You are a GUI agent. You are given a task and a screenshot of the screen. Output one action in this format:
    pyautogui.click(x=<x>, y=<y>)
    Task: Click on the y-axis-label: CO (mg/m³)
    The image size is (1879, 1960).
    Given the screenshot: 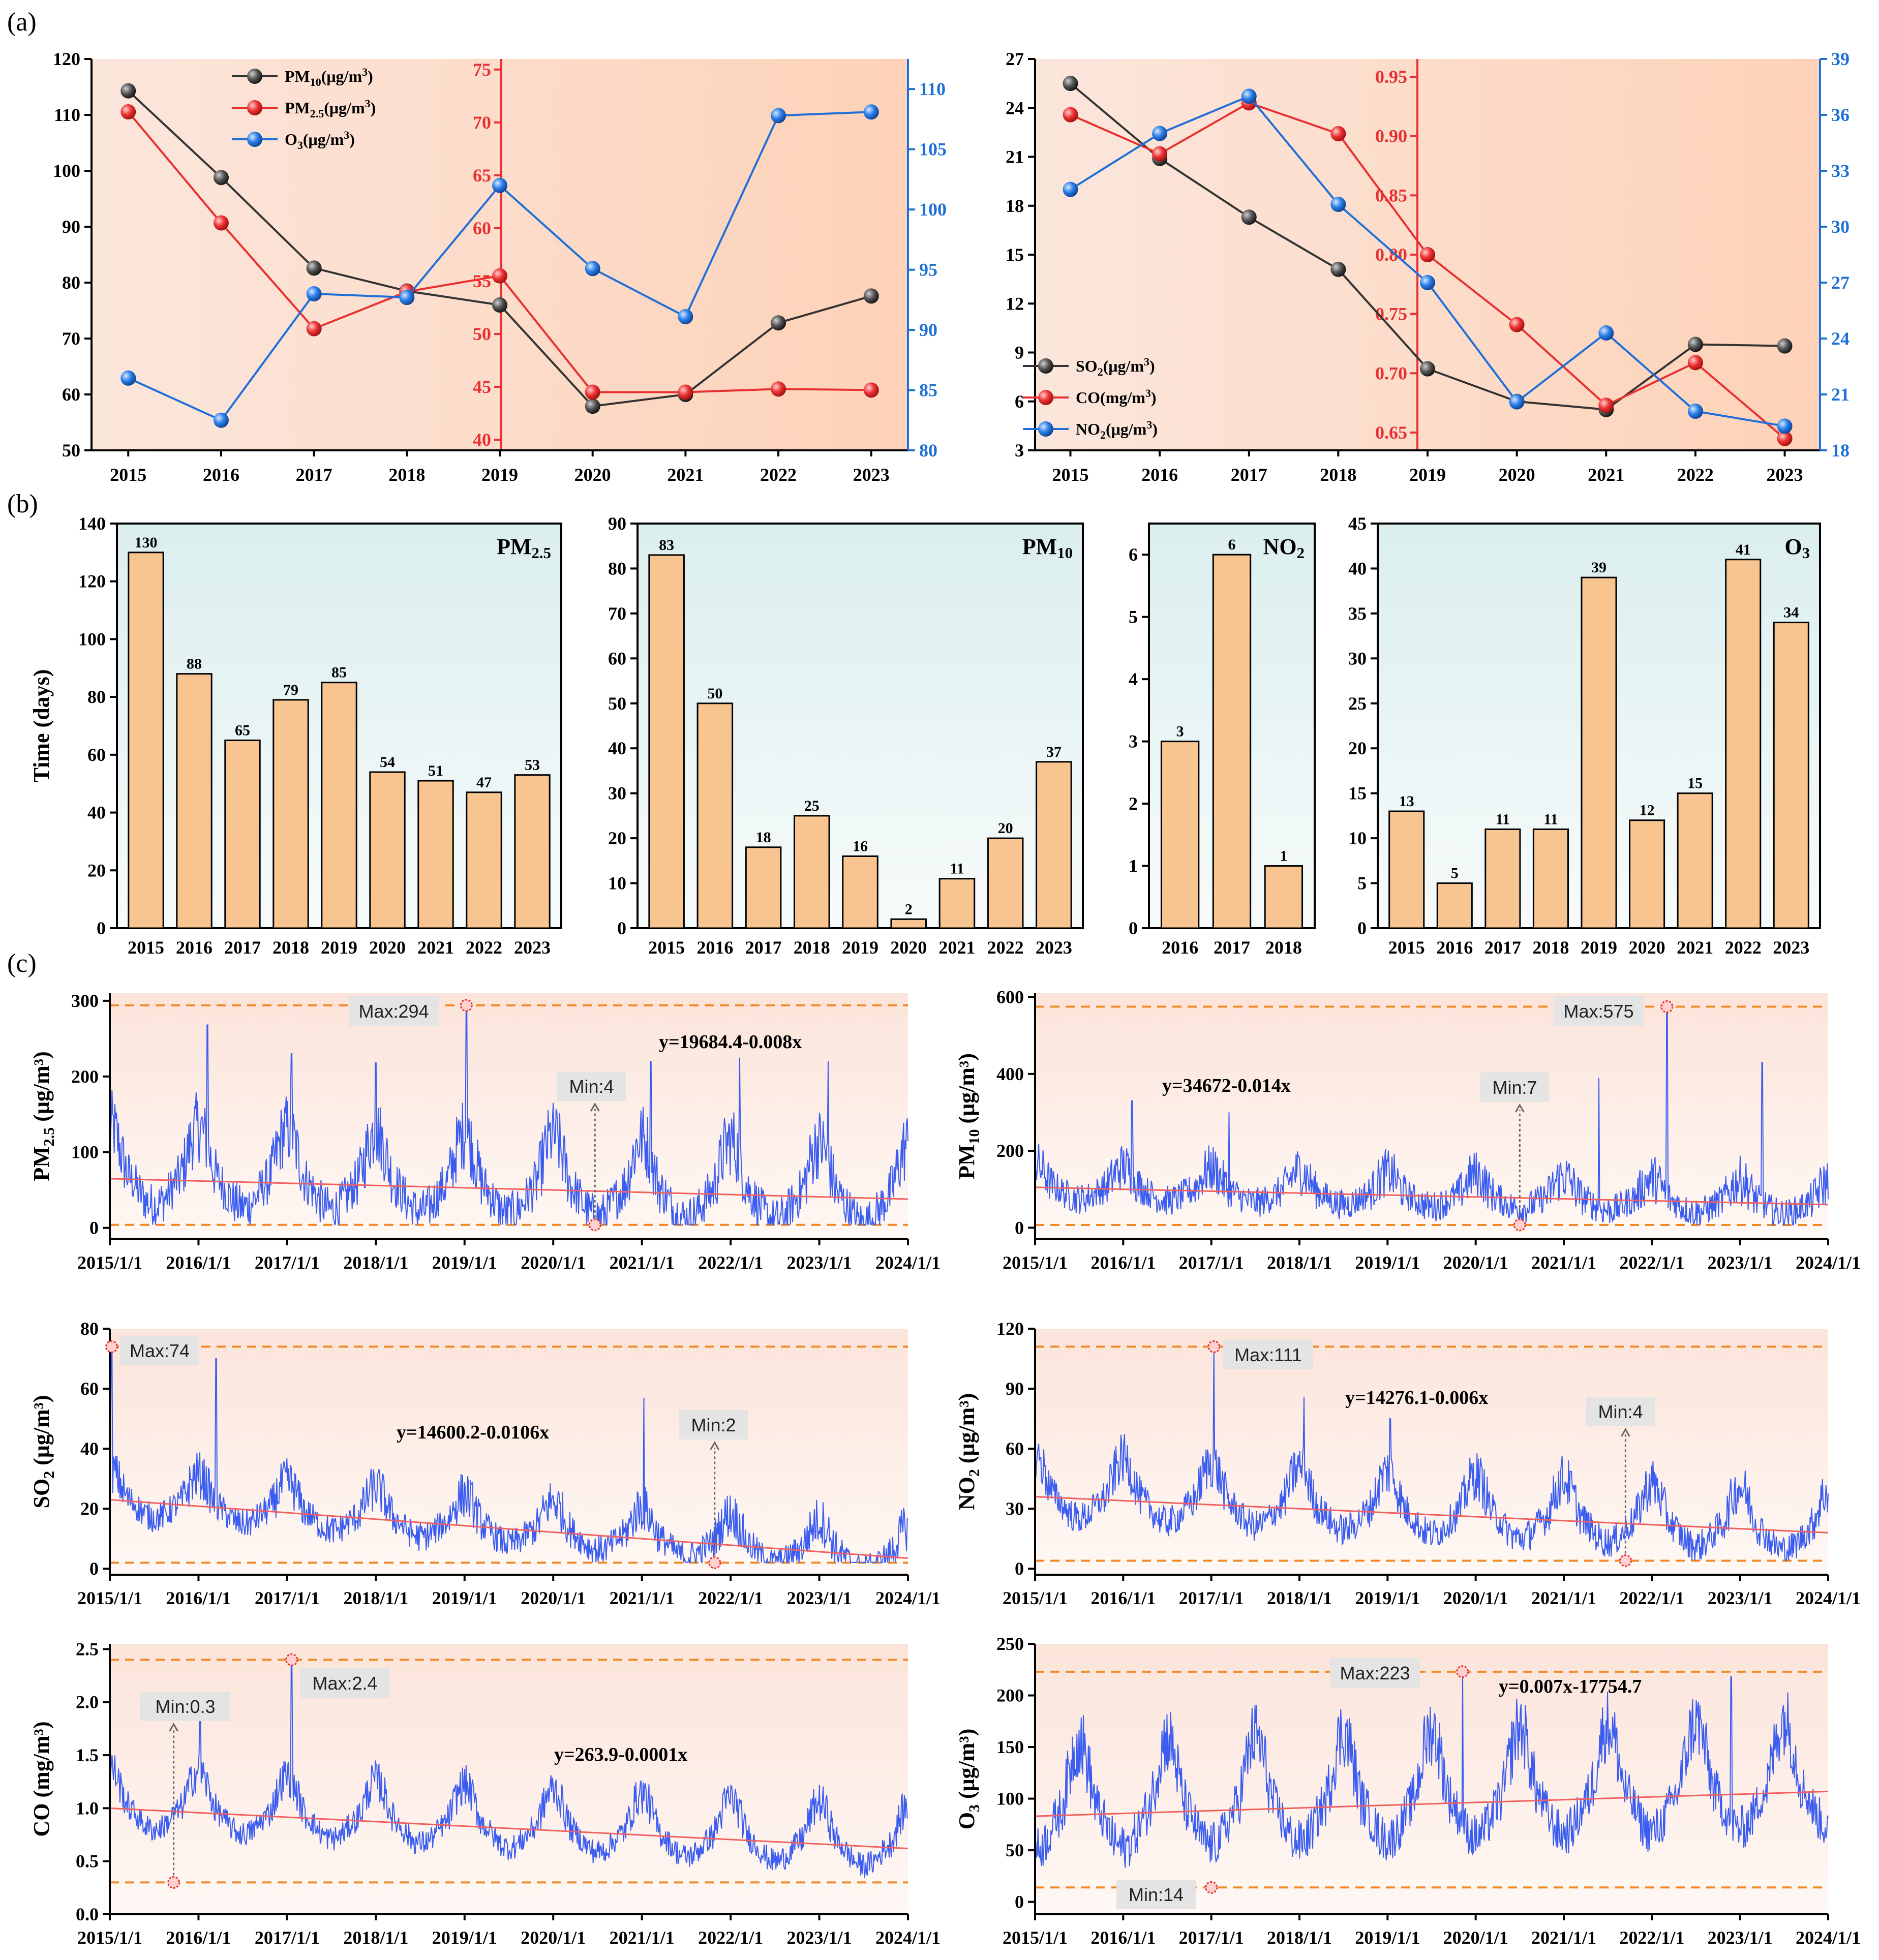 What is the action you would take?
    pyautogui.click(x=41, y=1778)
    